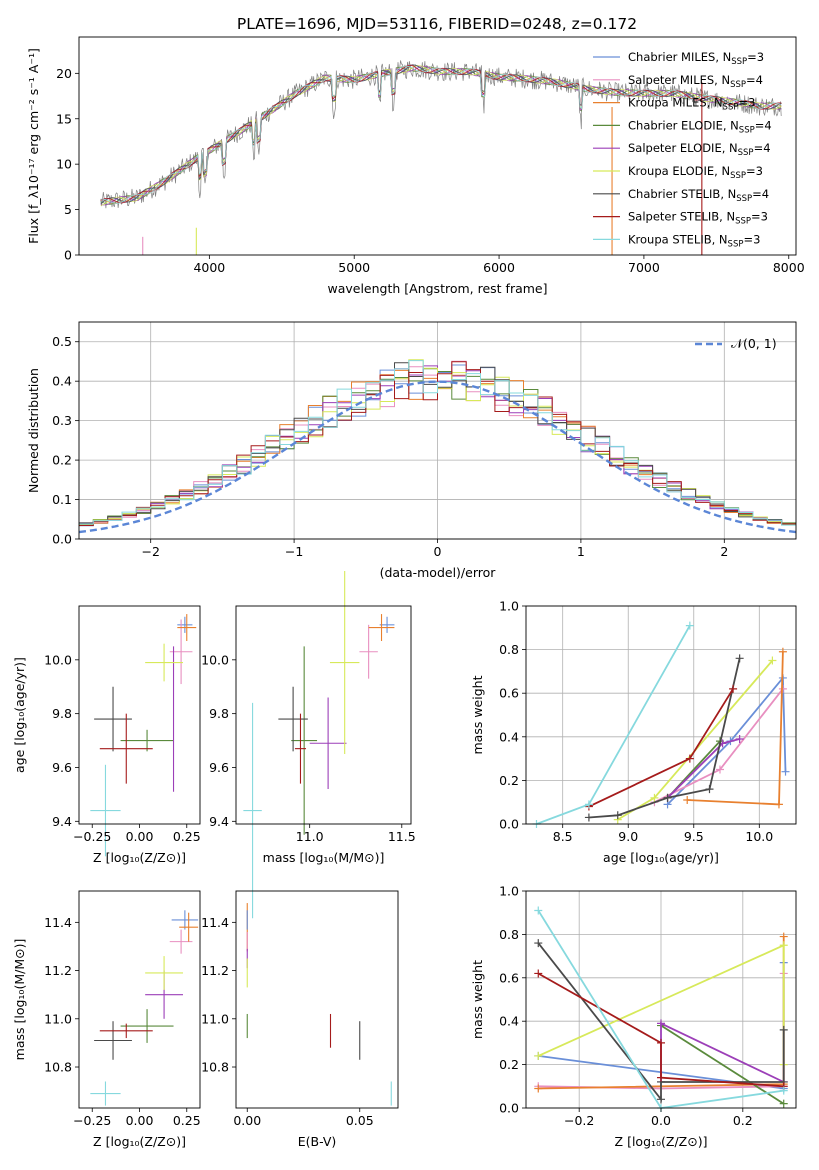  Describe the element at coordinates (354, 267) in the screenshot. I see `x-tick-label: 5000` at that location.